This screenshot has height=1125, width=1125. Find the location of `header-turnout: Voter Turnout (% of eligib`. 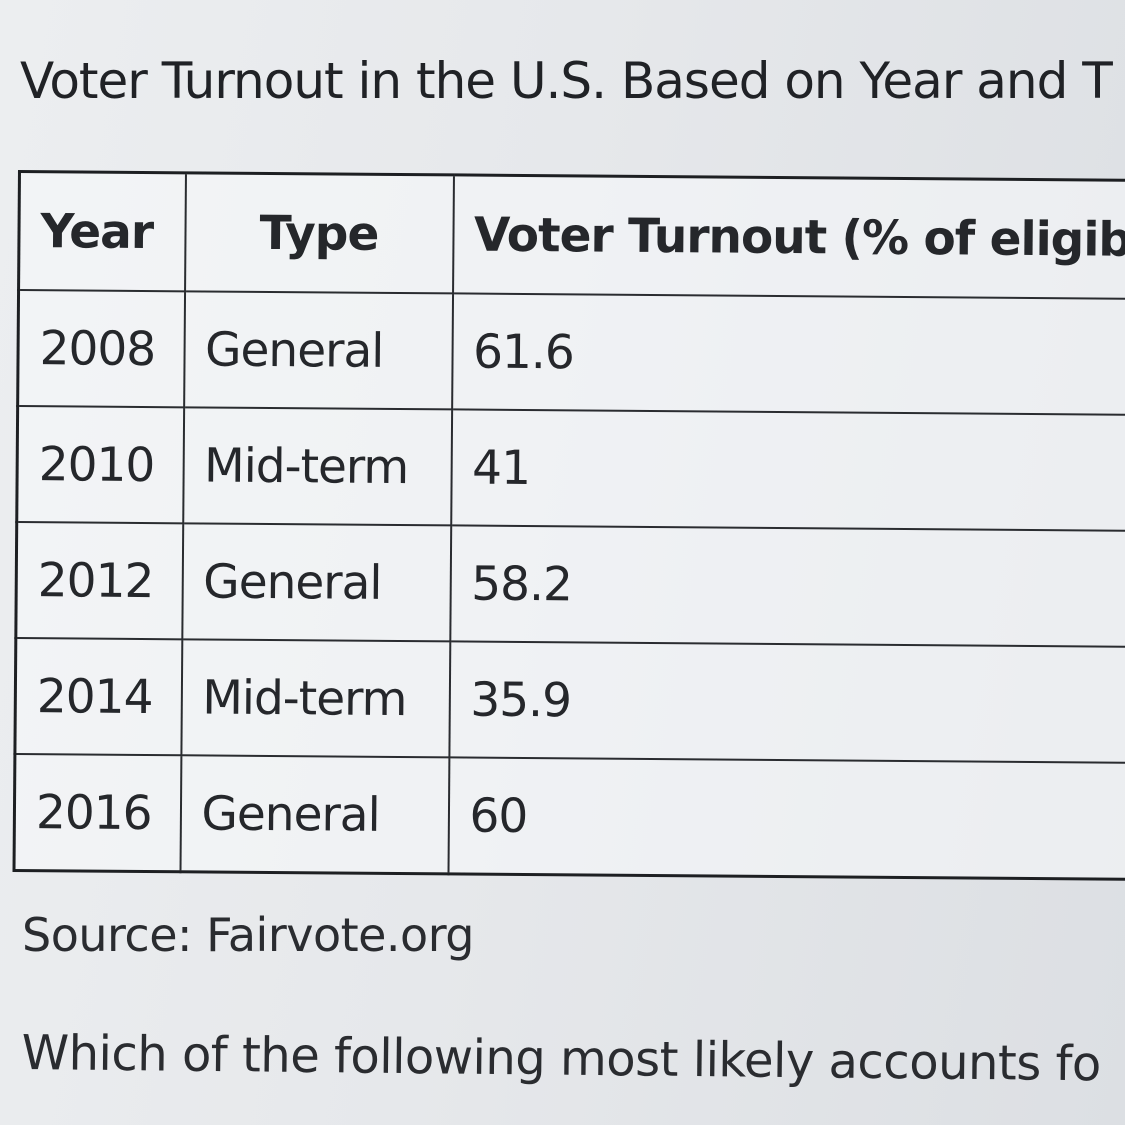

header-turnout: Voter Turnout (% of eligib is located at coordinates (788, 237).